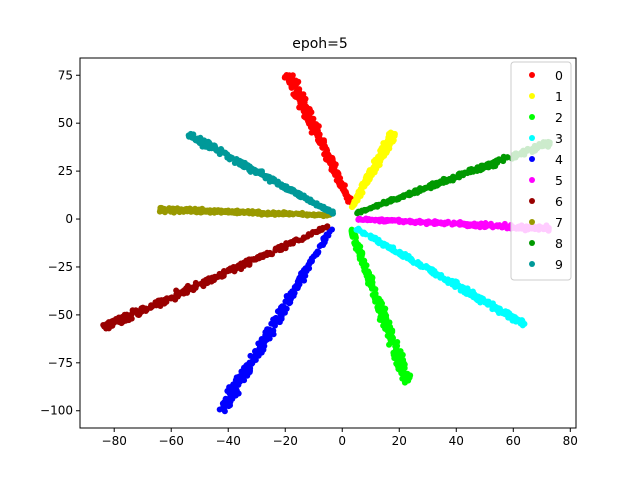 The image size is (640, 480). What do you see at coordinates (541, 171) in the screenshot?
I see `legend-box` at bounding box center [541, 171].